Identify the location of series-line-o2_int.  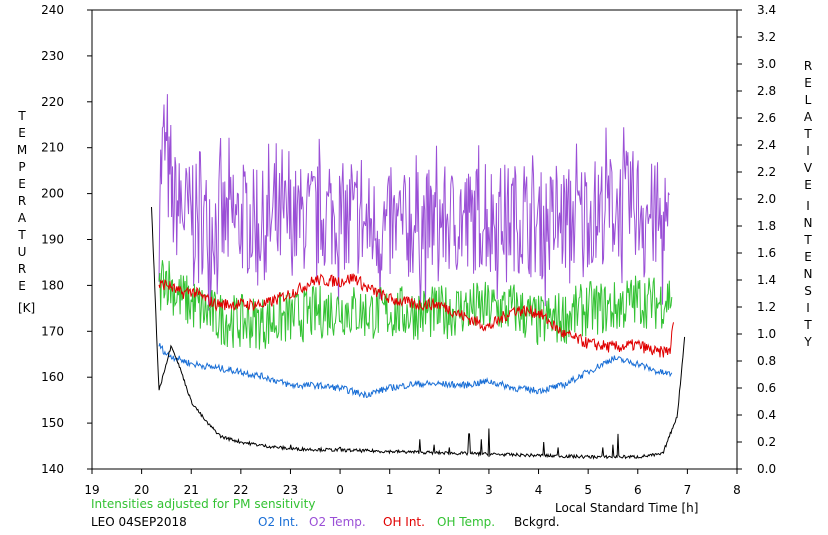
(415, 371).